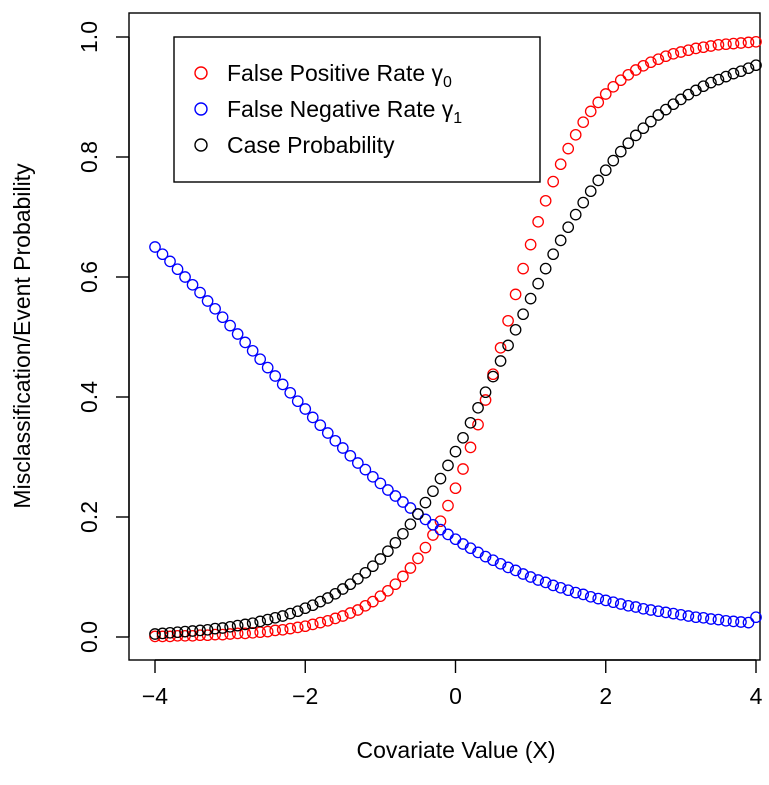 This screenshot has height=785, width=769. What do you see at coordinates (89, 157) in the screenshot?
I see `y-tick-label: 0.8` at bounding box center [89, 157].